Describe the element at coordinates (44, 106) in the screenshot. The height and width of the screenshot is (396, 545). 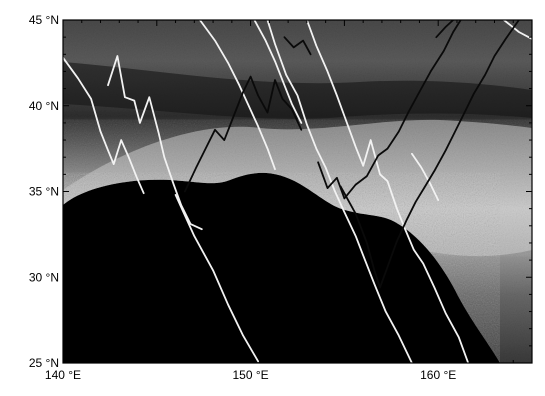
I see `lat-tick-label: 40 °N` at that location.